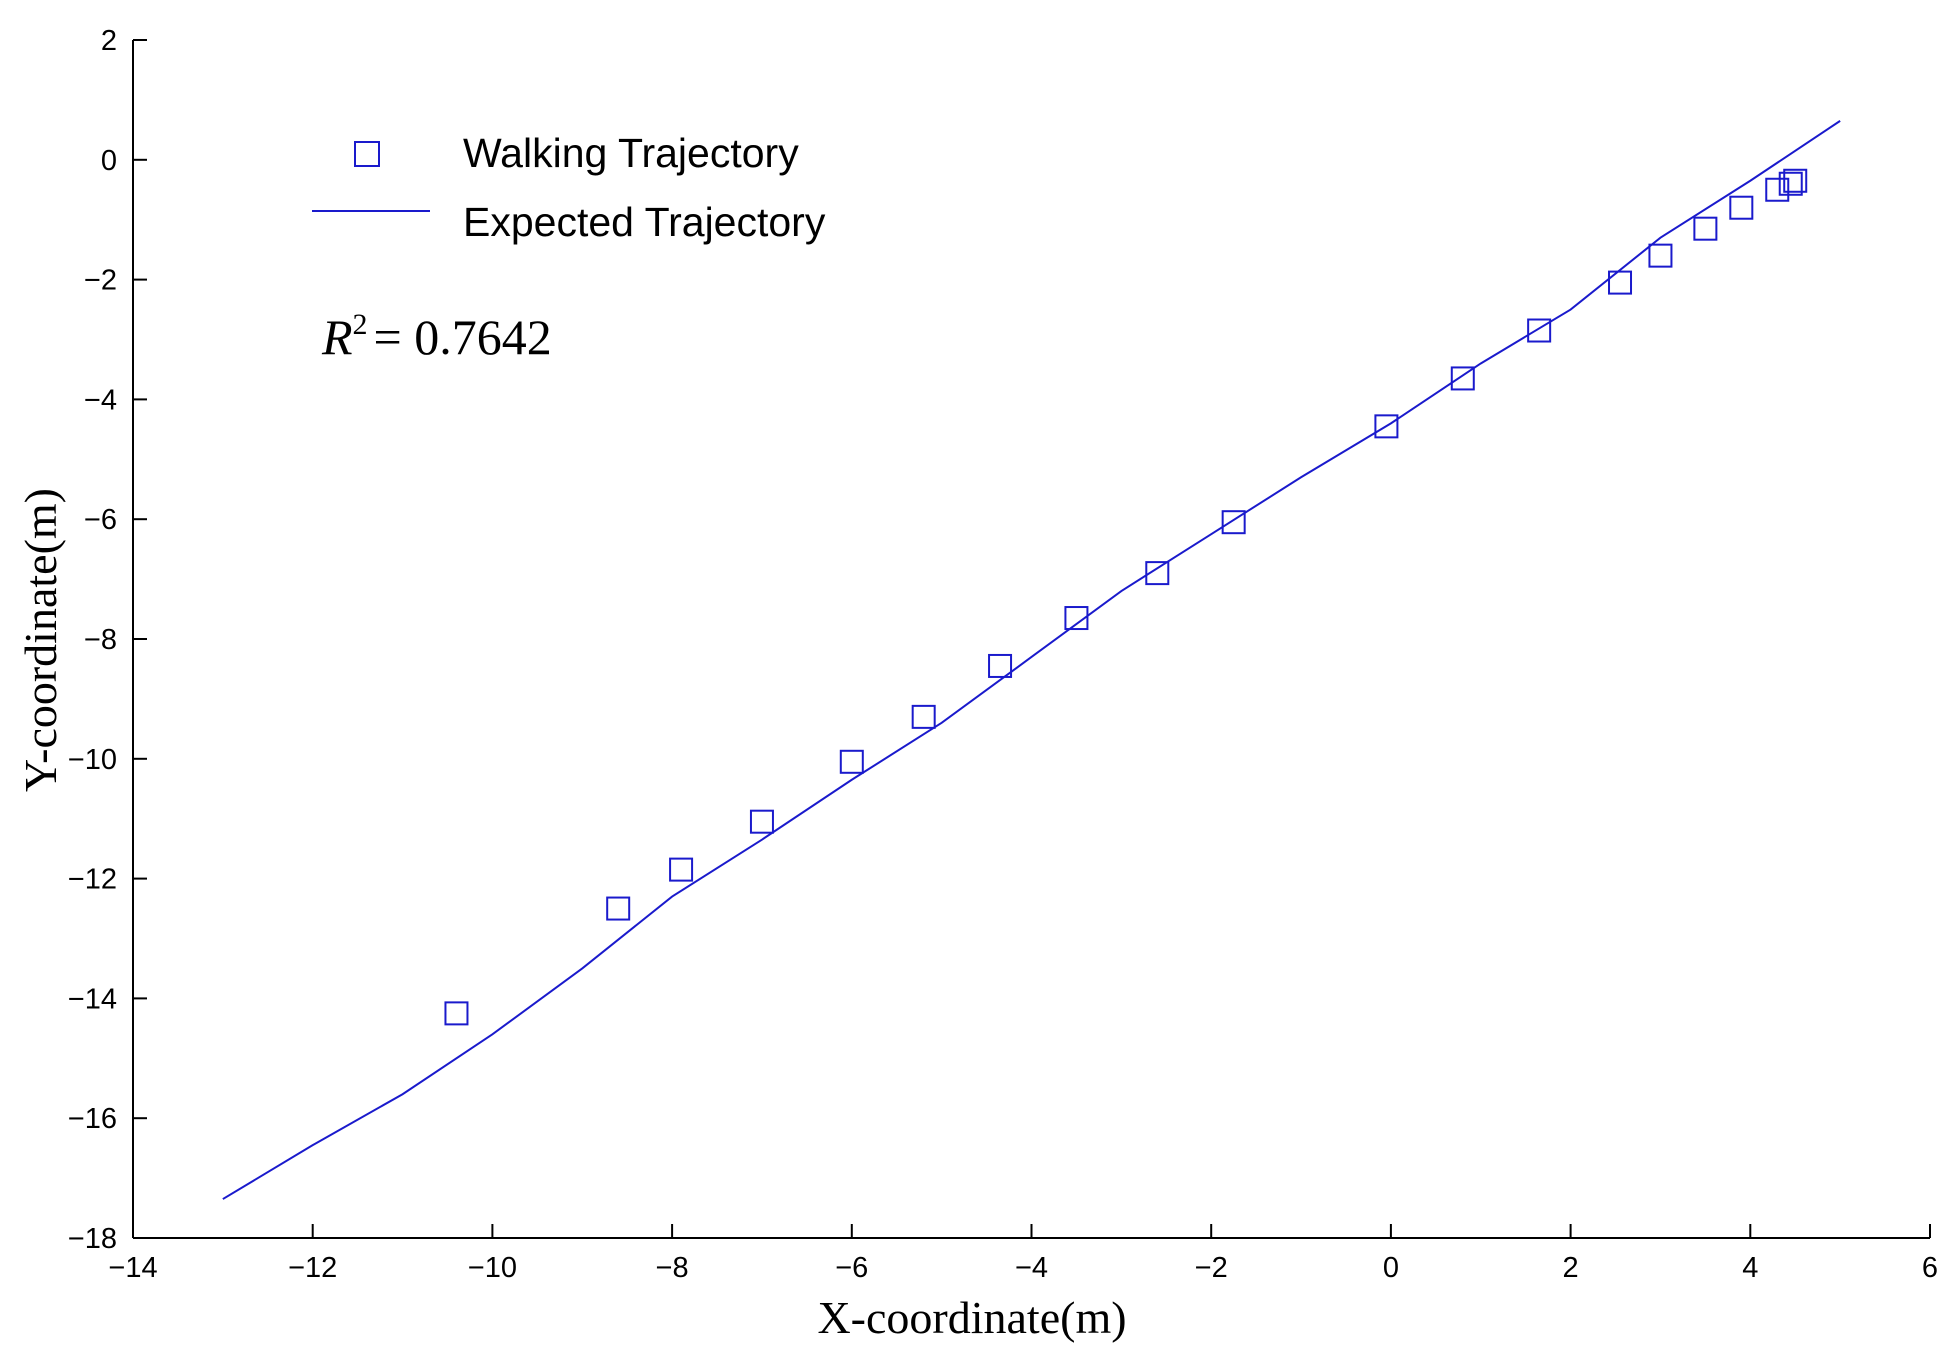  Describe the element at coordinates (92, 760) in the screenshot. I see `y-tick-label: −10` at that location.